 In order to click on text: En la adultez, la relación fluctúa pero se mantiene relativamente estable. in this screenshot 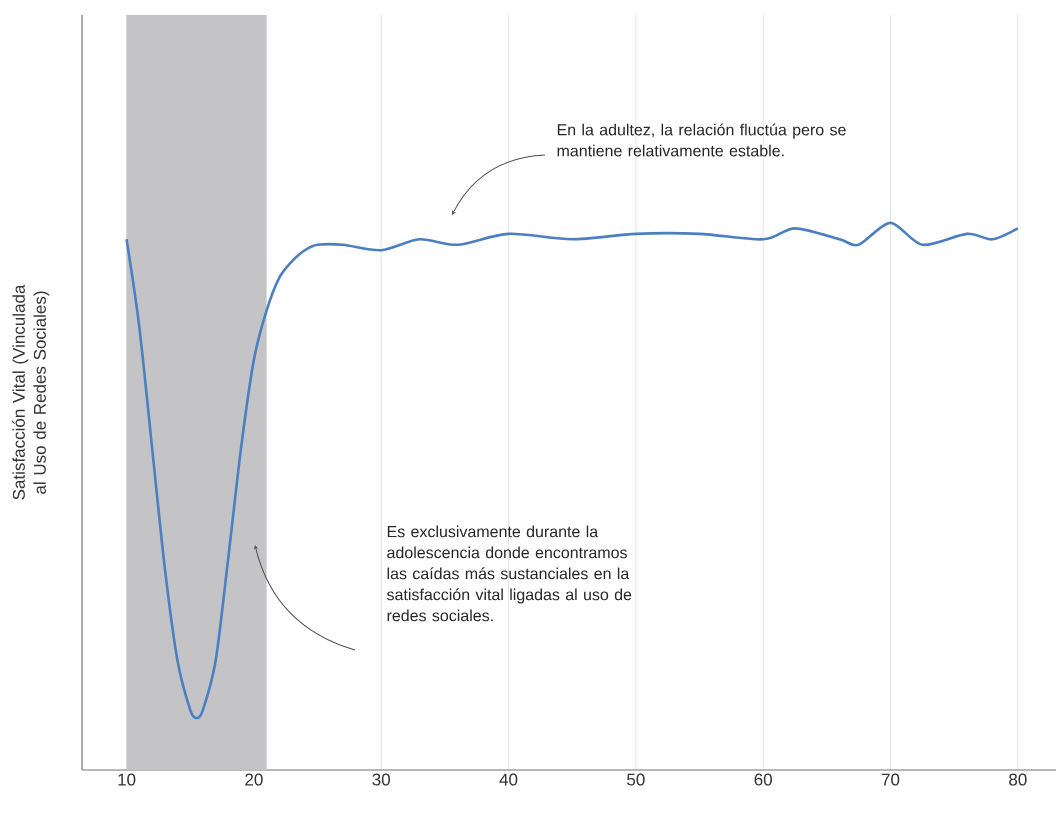, I will do `click(701, 140)`.